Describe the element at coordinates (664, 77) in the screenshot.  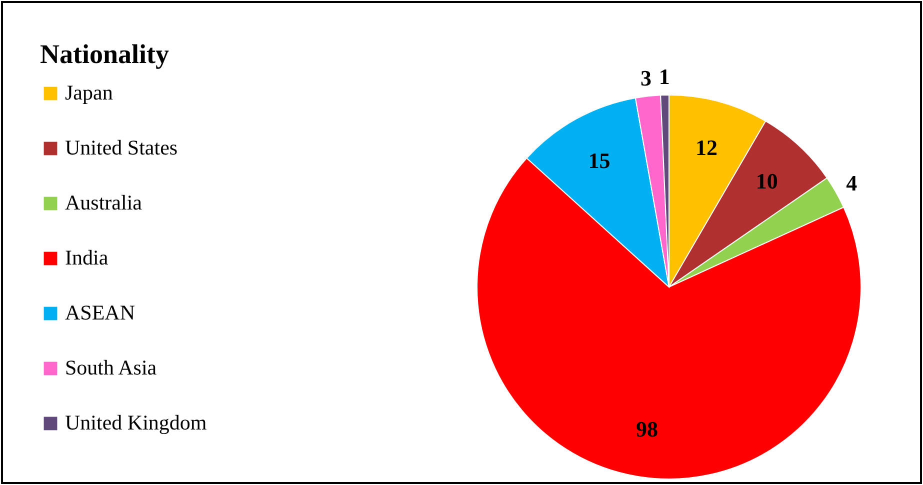
I see `data-label: 1` at that location.